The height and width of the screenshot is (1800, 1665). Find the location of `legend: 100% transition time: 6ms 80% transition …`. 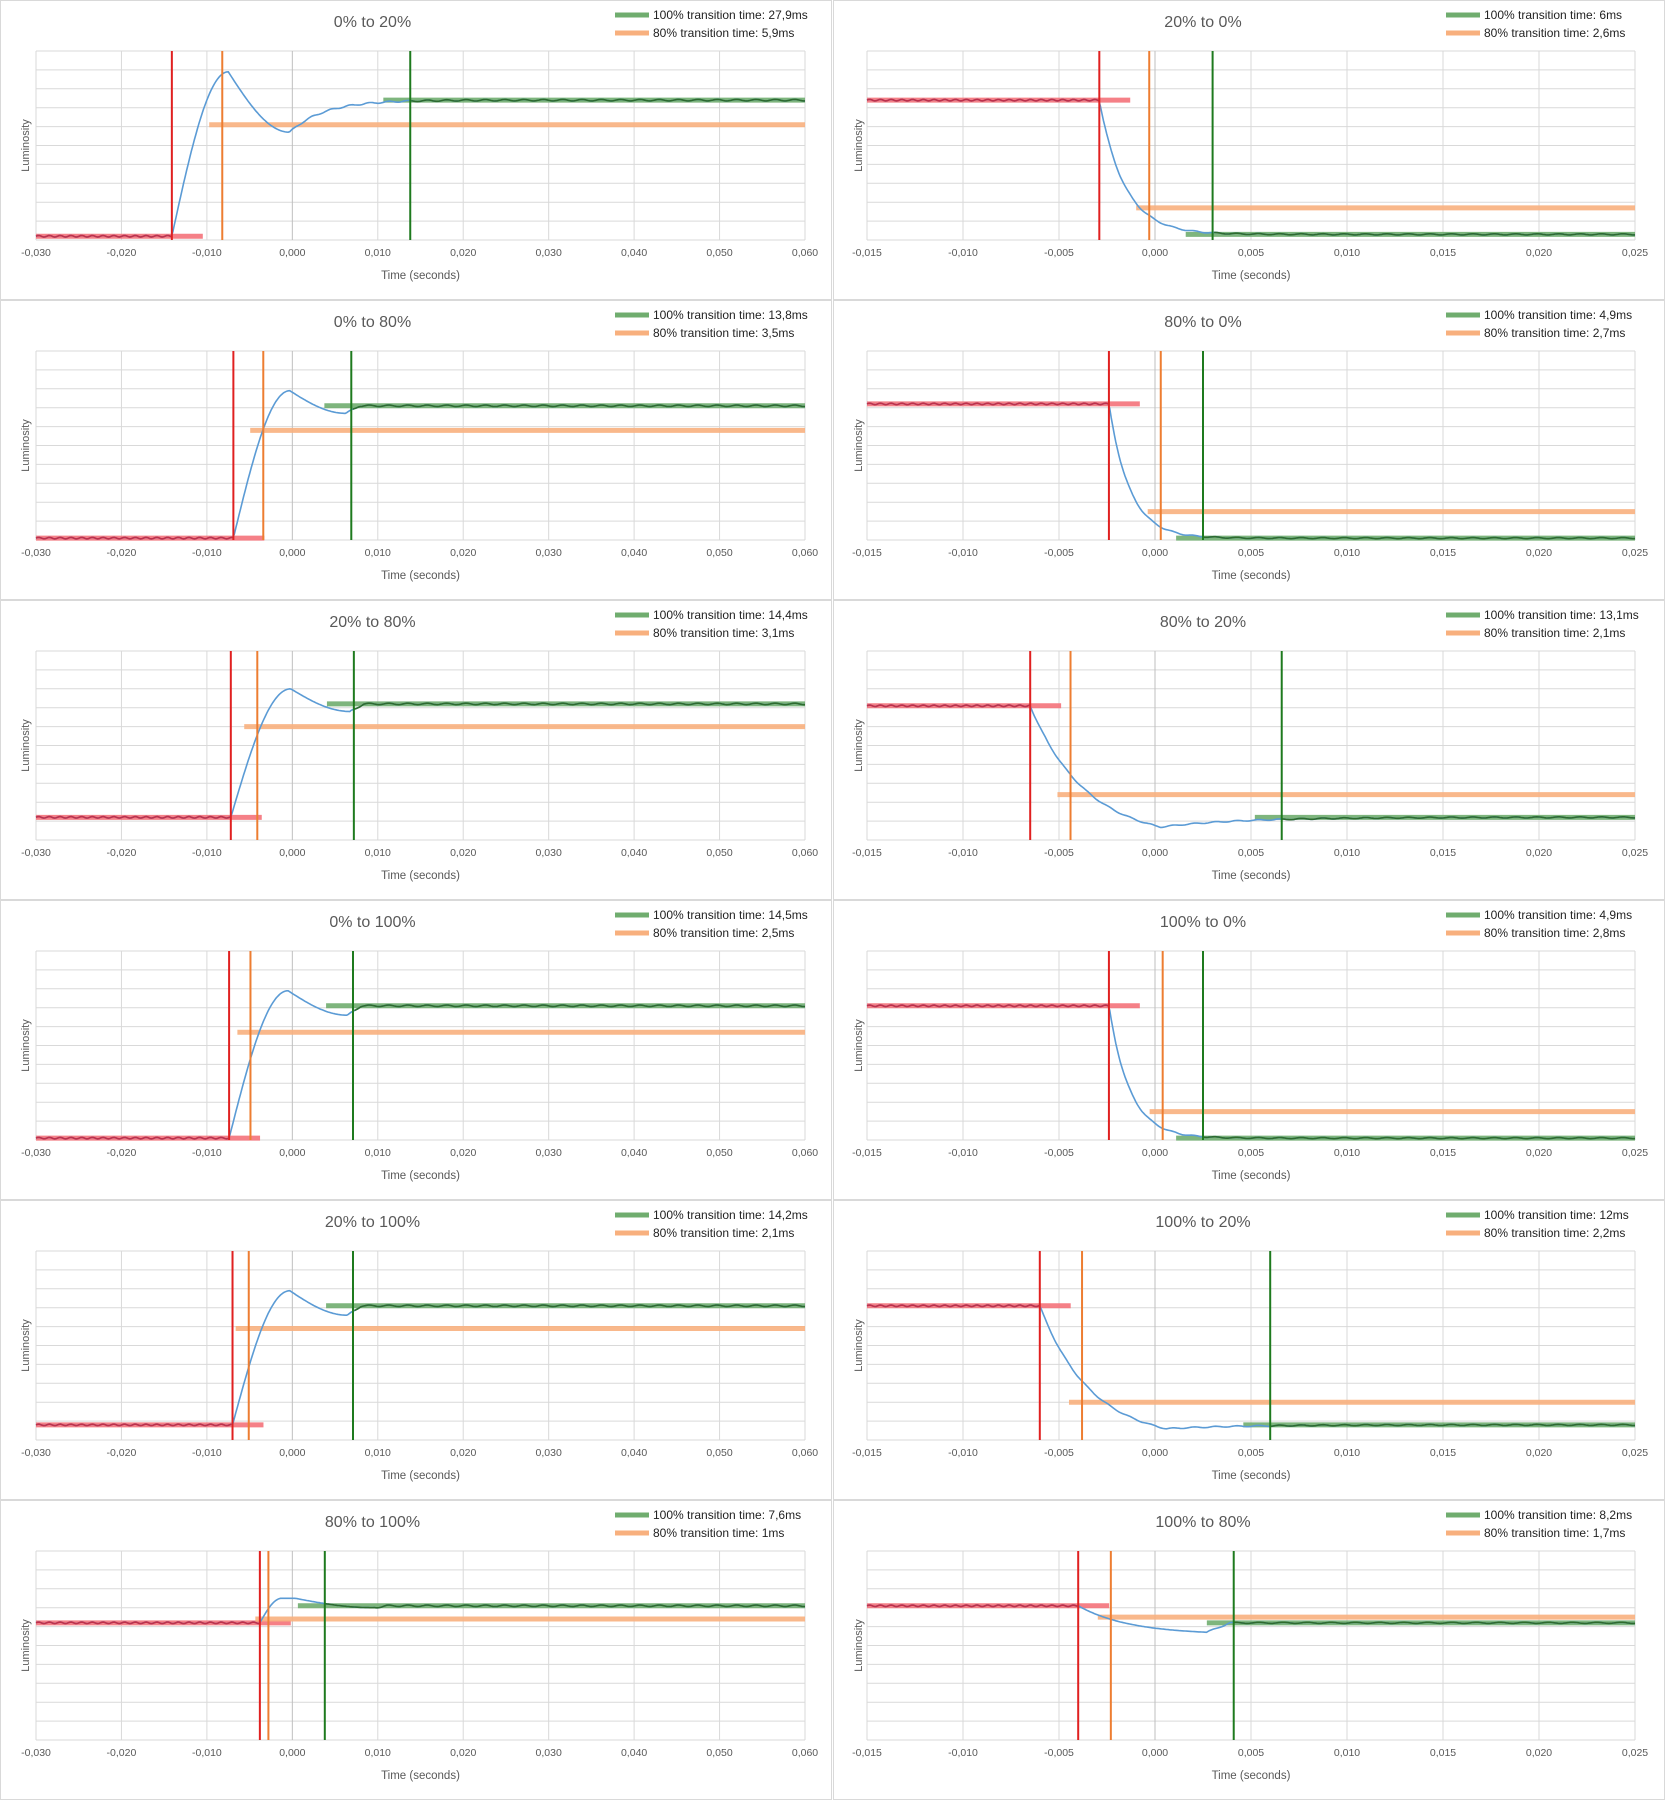

legend: 100% transition time: 6ms 80% transition … is located at coordinates (1535, 24).